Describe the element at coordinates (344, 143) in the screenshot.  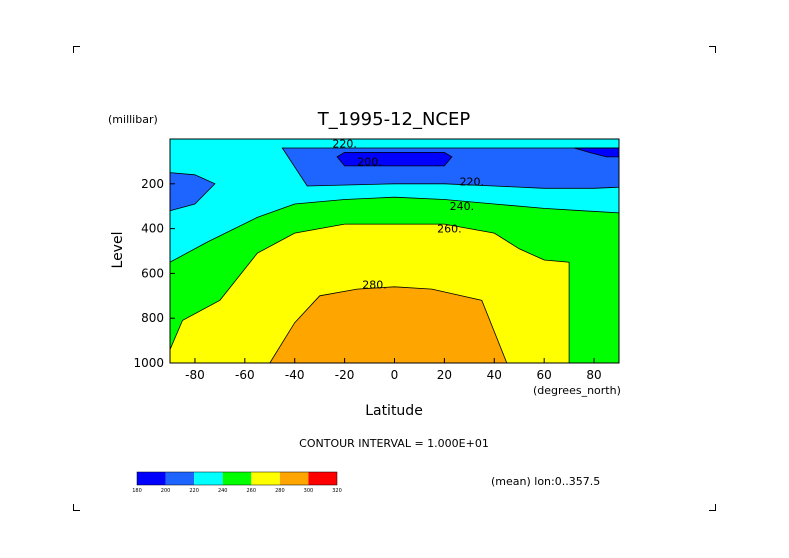
I see `contour-label-1: 220.` at that location.